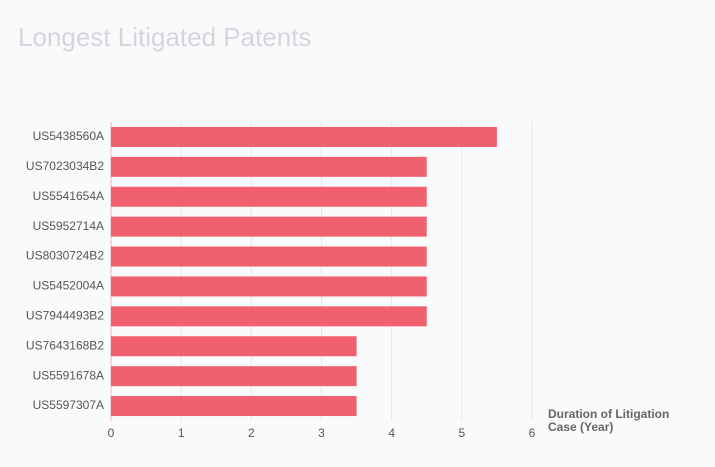  Describe the element at coordinates (68, 375) in the screenshot. I see `y-tick-label: US5591678A` at that location.